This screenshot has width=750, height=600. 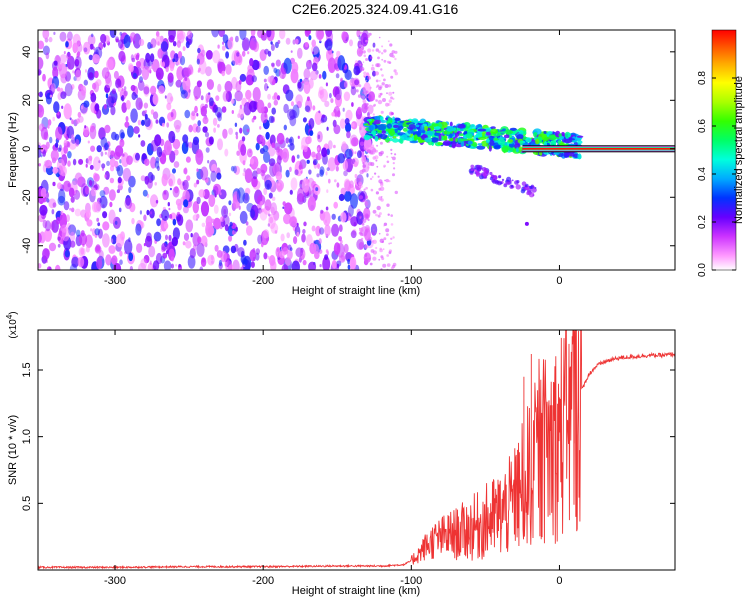 What do you see at coordinates (27, 369) in the screenshot?
I see `y-tick-label: 1.5` at bounding box center [27, 369].